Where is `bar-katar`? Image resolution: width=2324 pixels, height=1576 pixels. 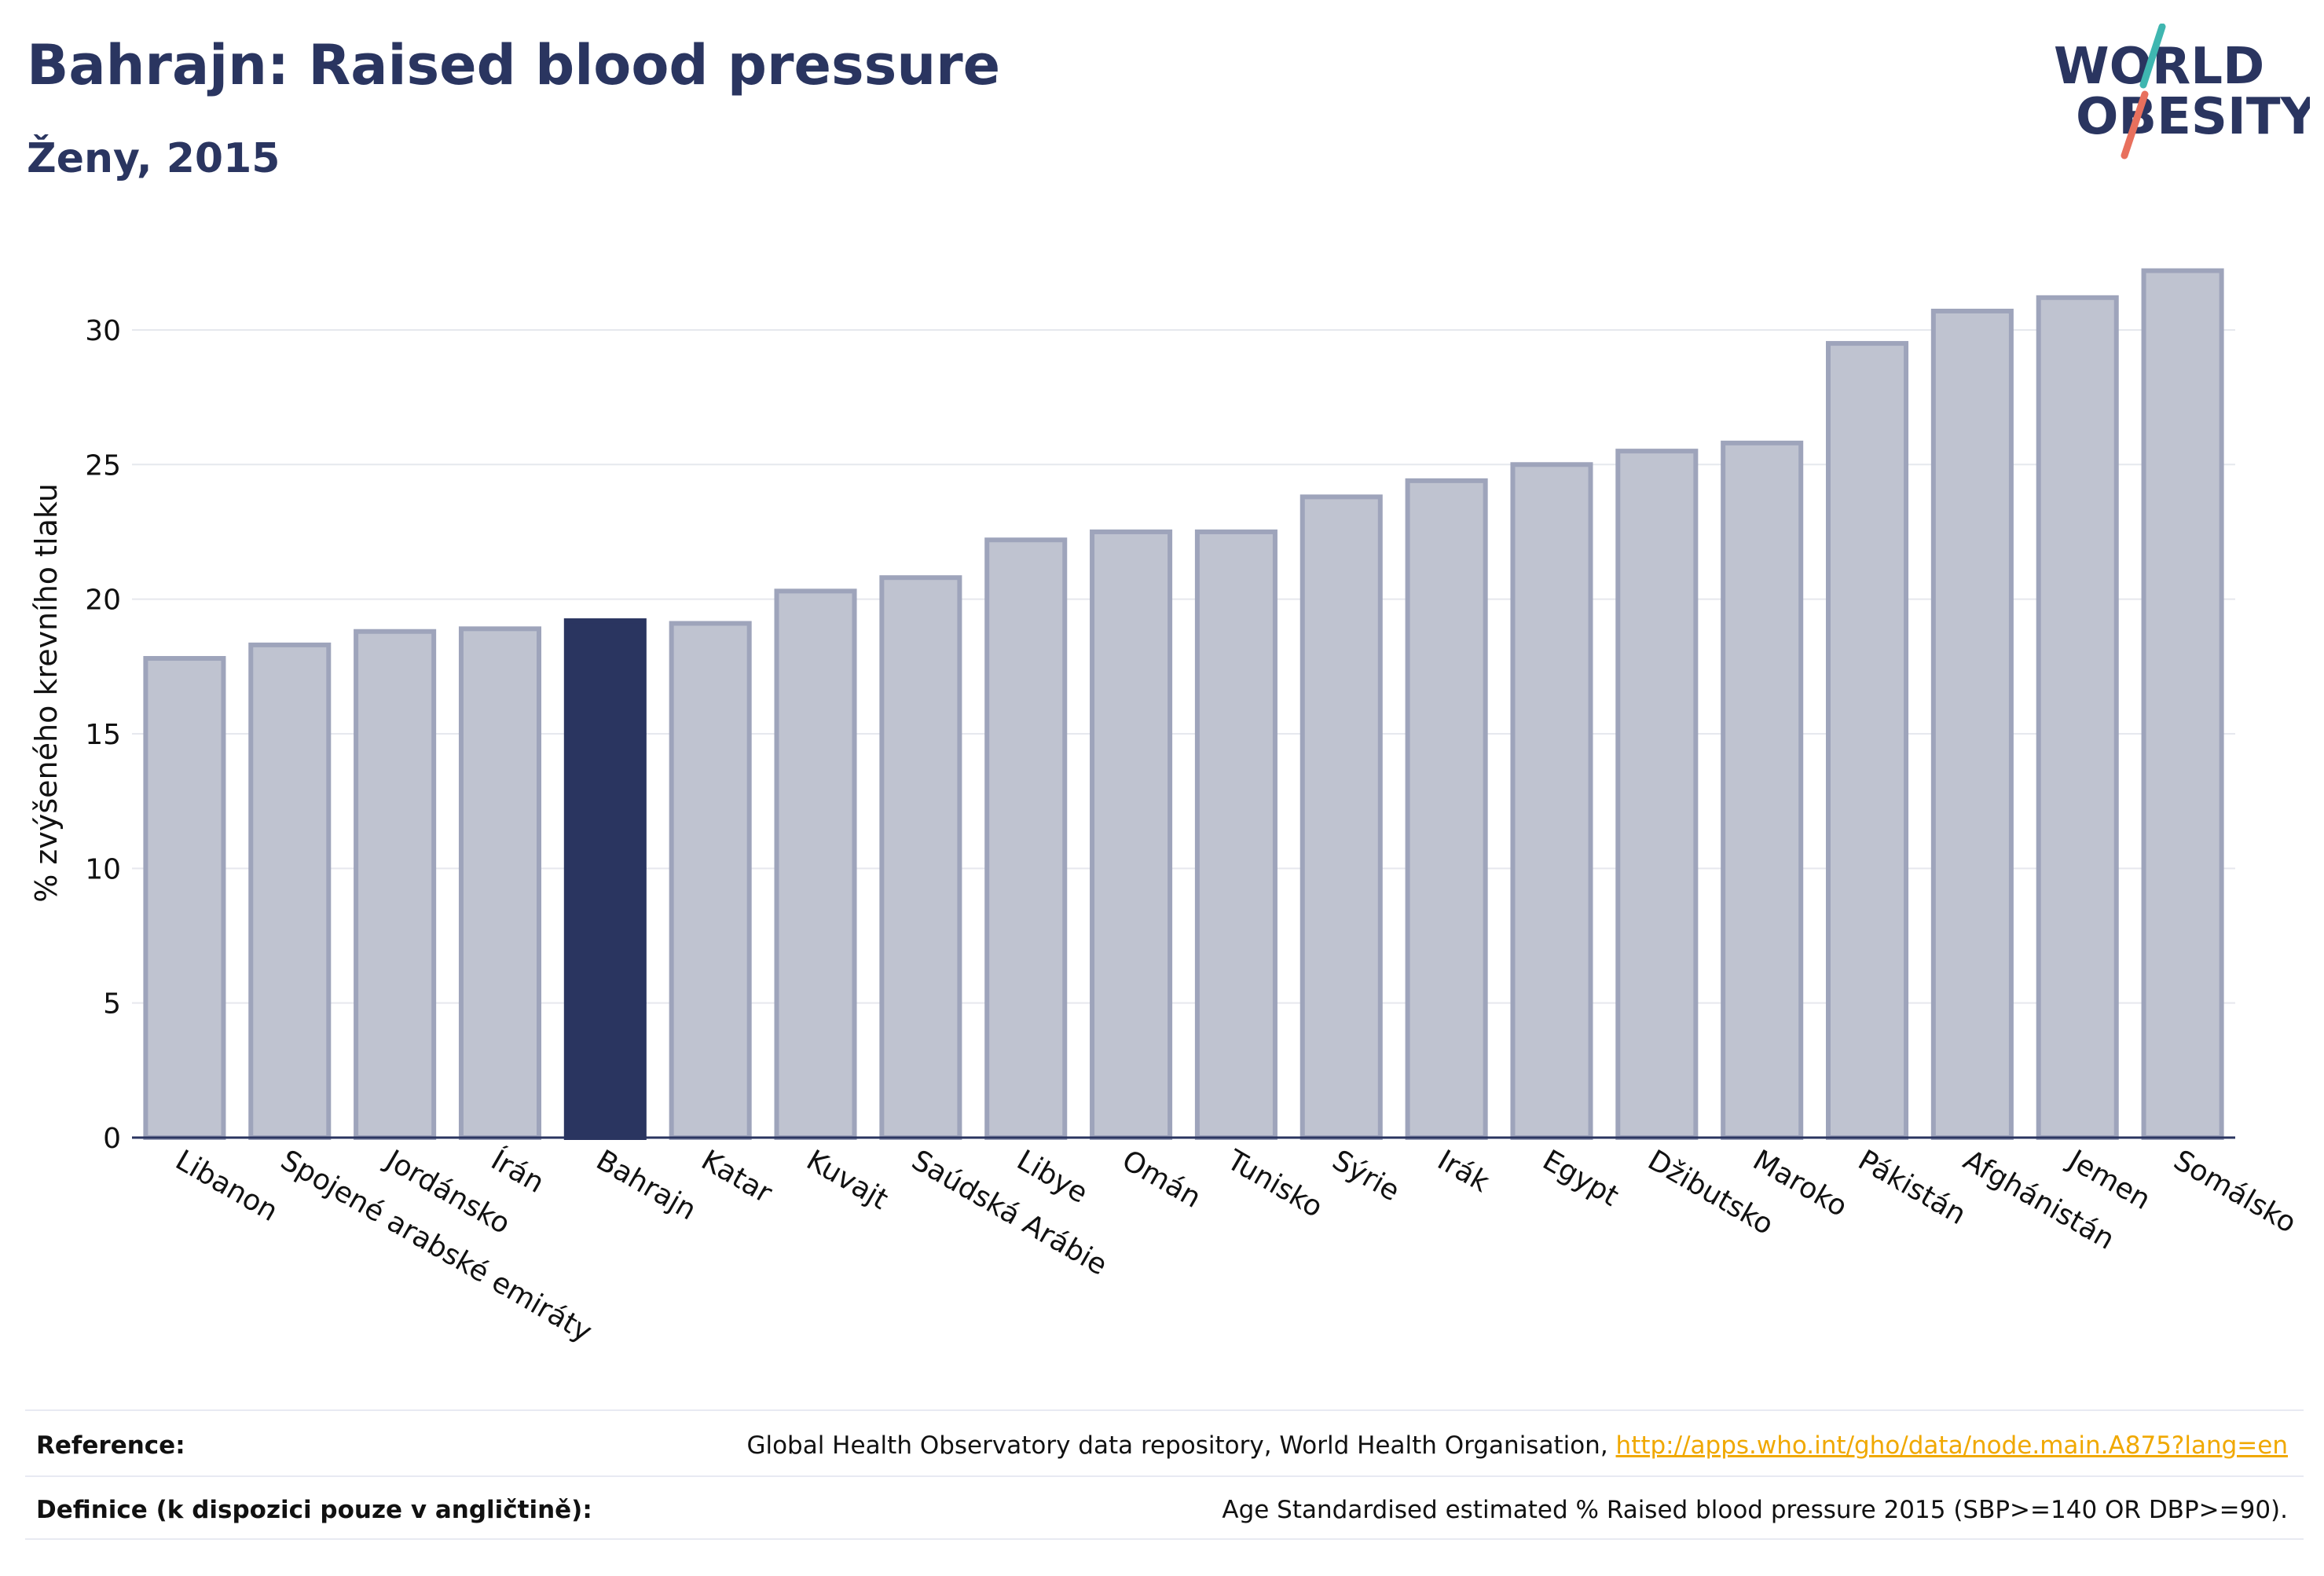
bar-katar is located at coordinates (710, 880).